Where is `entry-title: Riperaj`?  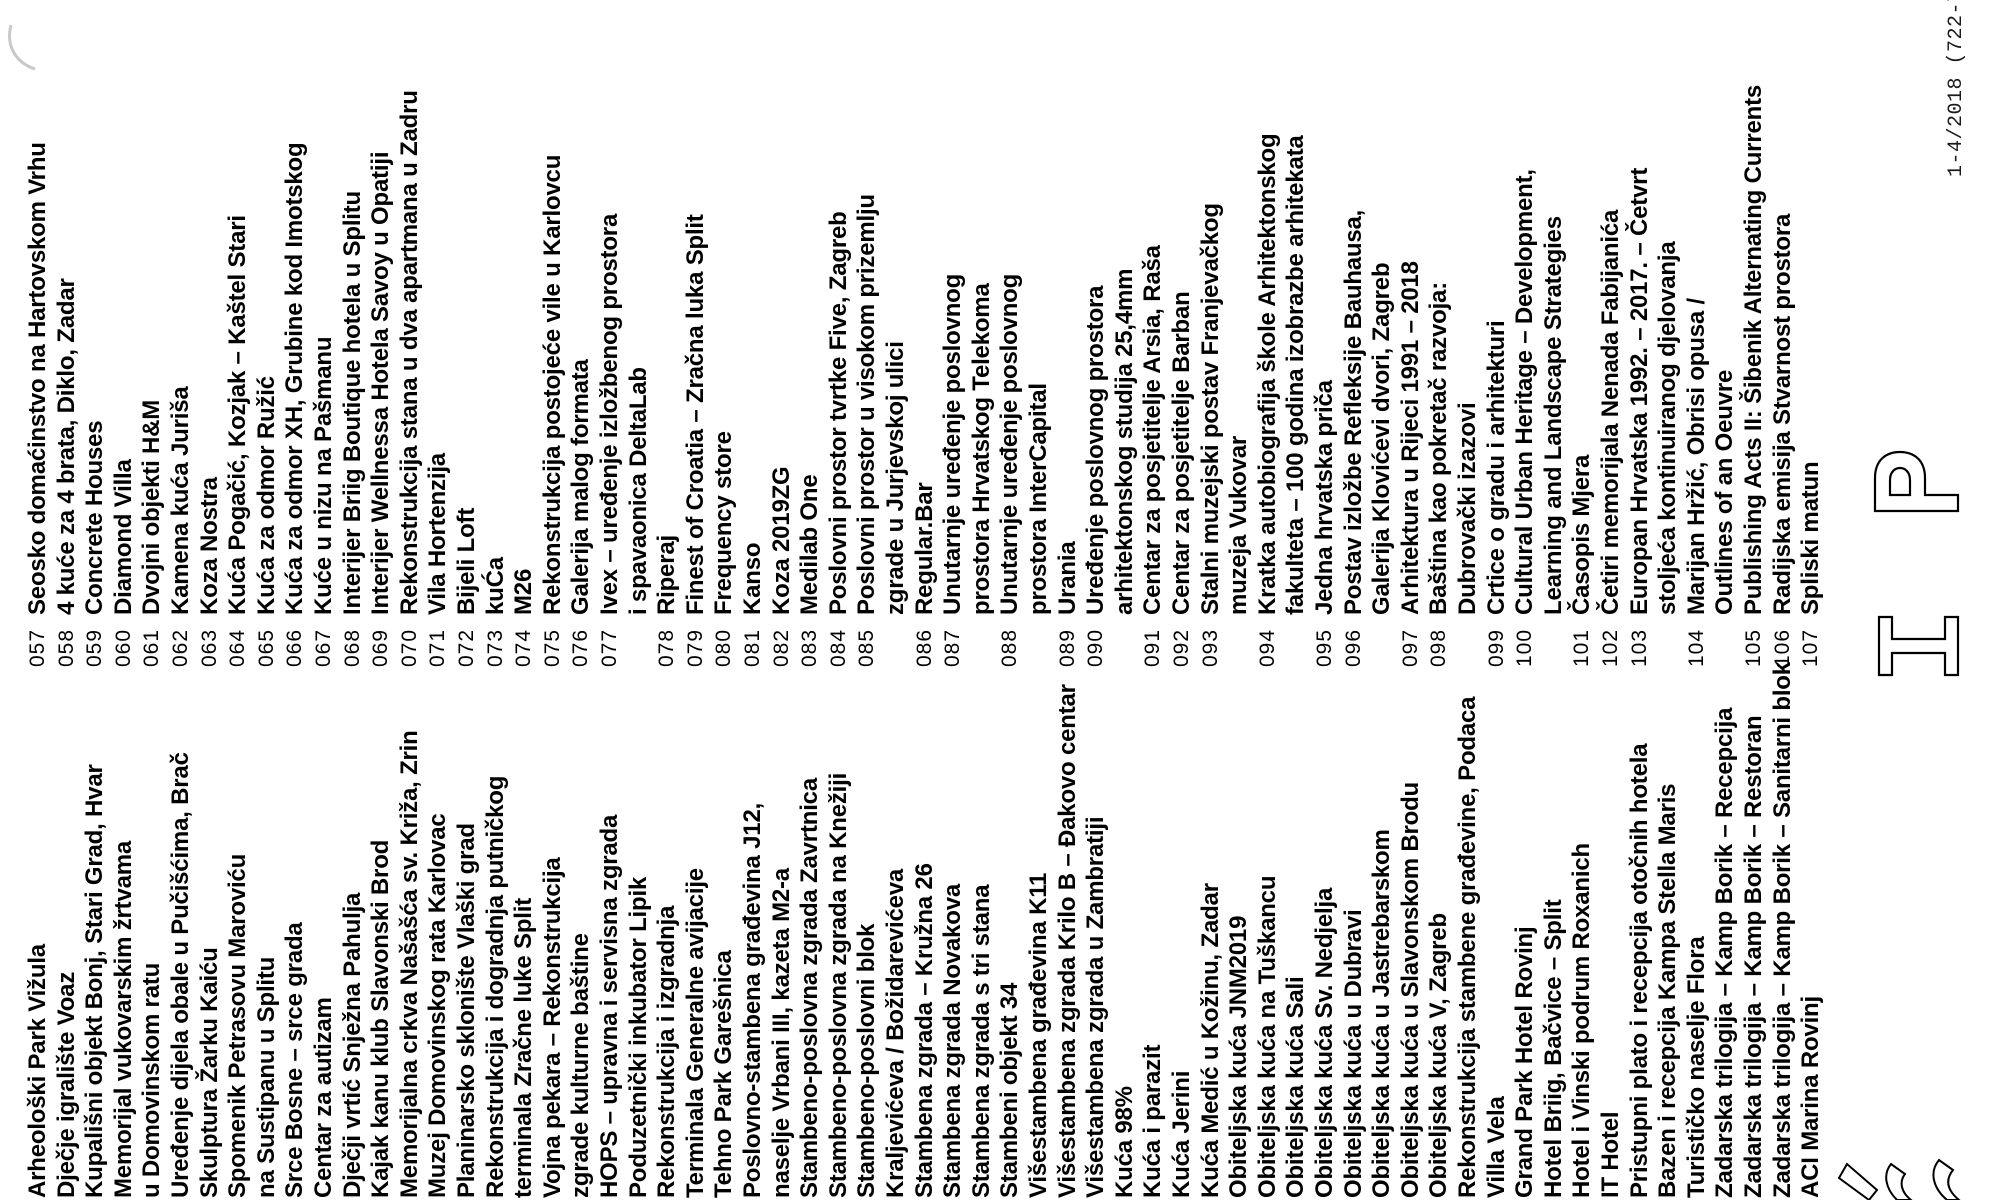
entry-title: Riperaj is located at coordinates (667, 575).